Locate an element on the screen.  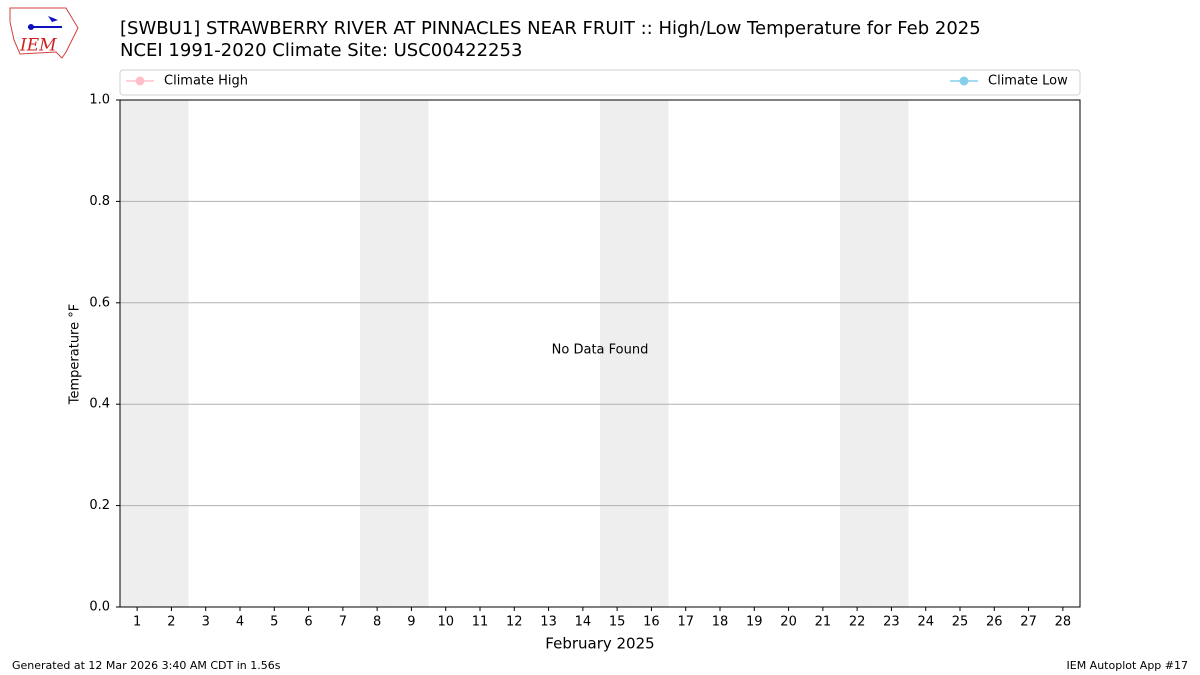
x-tick-label: 8 is located at coordinates (377, 622).